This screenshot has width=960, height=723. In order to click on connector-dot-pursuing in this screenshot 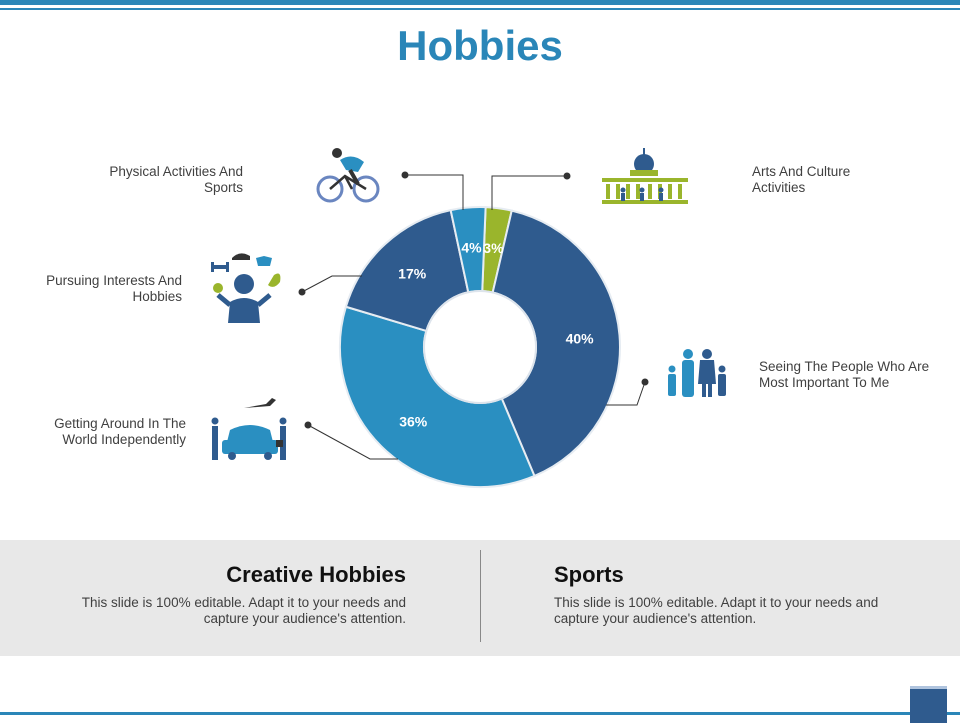, I will do `click(302, 292)`.